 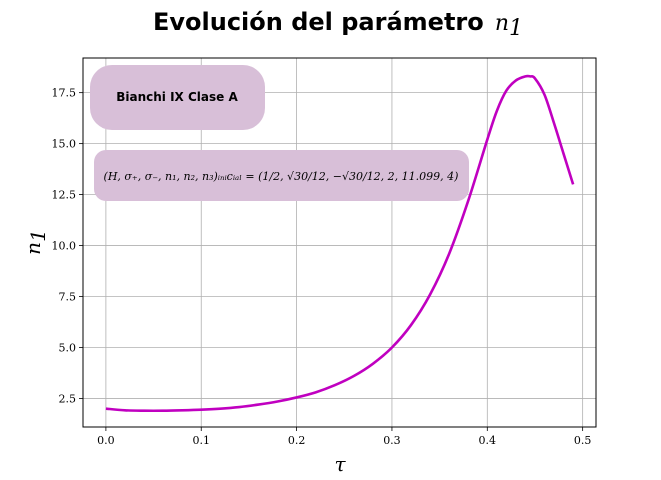 What do you see at coordinates (68, 347) in the screenshot?
I see `y-tick-label: 5.0` at bounding box center [68, 347].